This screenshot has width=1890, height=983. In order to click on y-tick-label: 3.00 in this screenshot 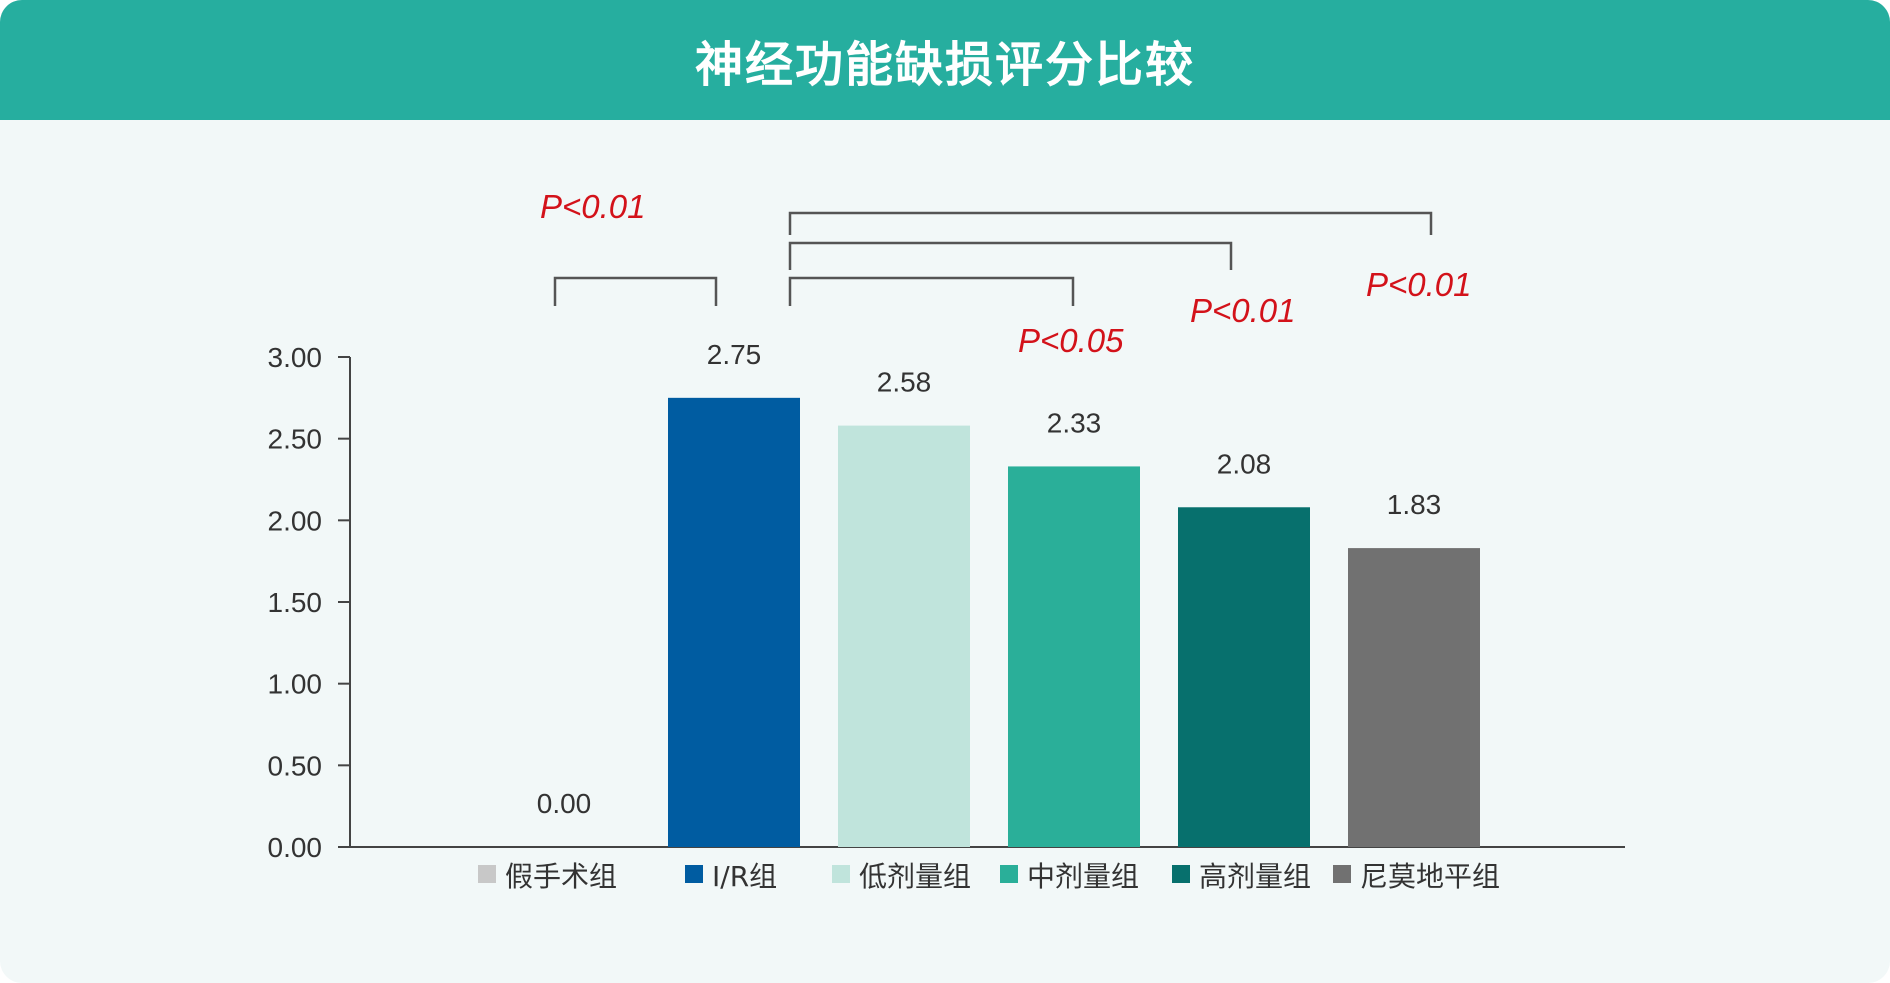, I will do `click(295, 357)`.